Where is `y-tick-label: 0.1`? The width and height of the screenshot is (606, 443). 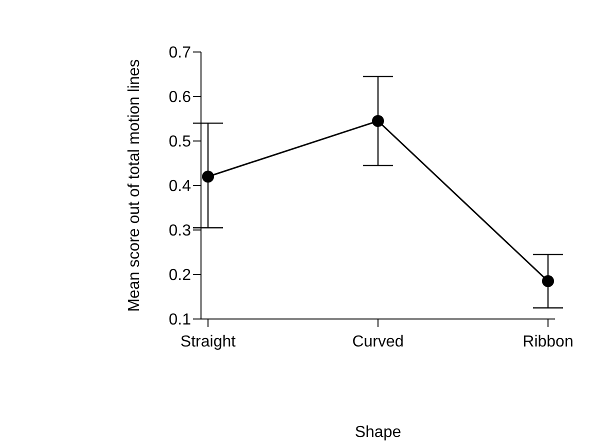
y-tick-label: 0.1 is located at coordinates (180, 320).